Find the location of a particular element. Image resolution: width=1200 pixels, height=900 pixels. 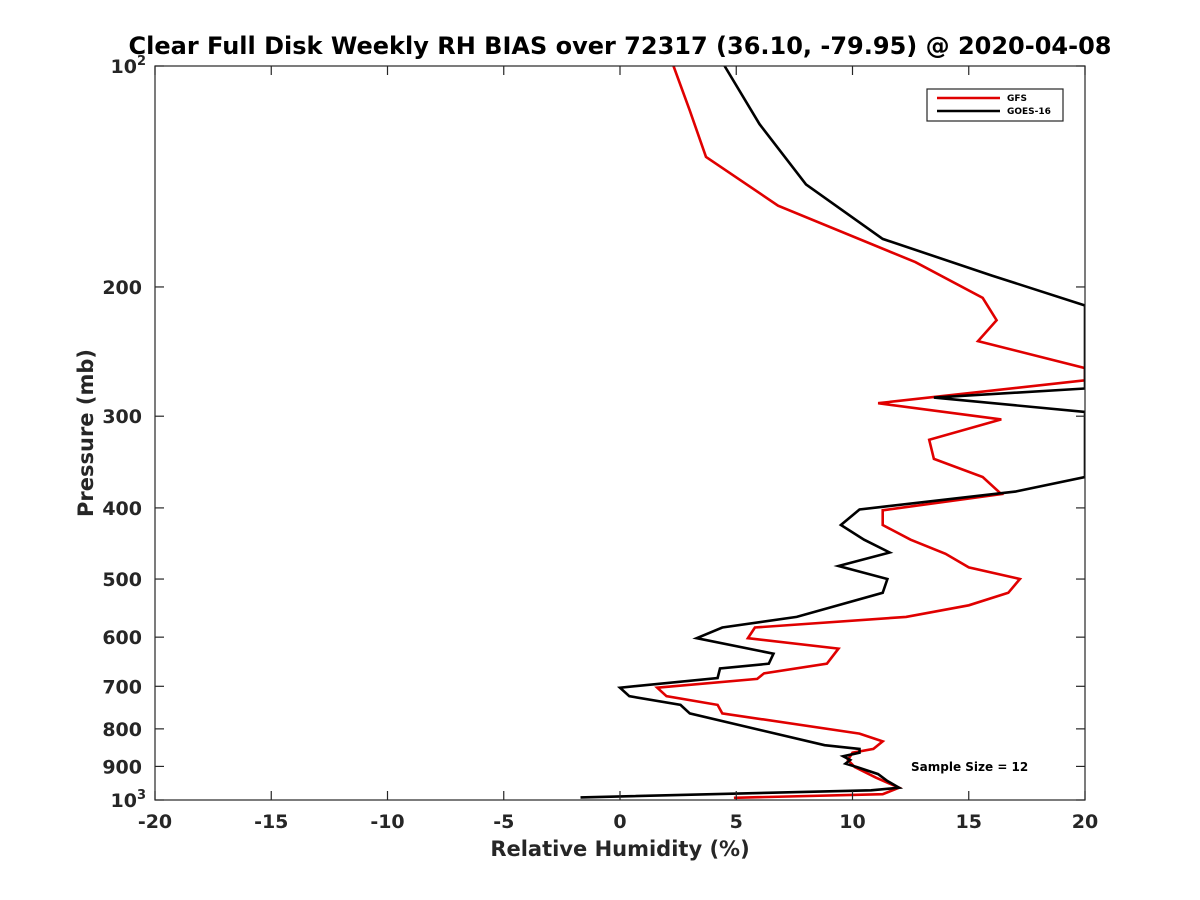

y-tick-label-base: 800 is located at coordinates (122, 730).